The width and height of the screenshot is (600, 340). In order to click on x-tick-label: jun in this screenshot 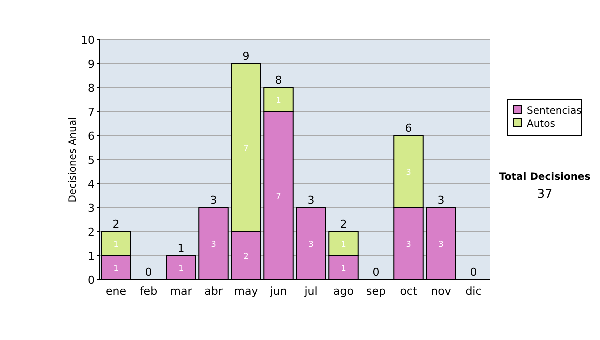, I will do `click(278, 291)`.